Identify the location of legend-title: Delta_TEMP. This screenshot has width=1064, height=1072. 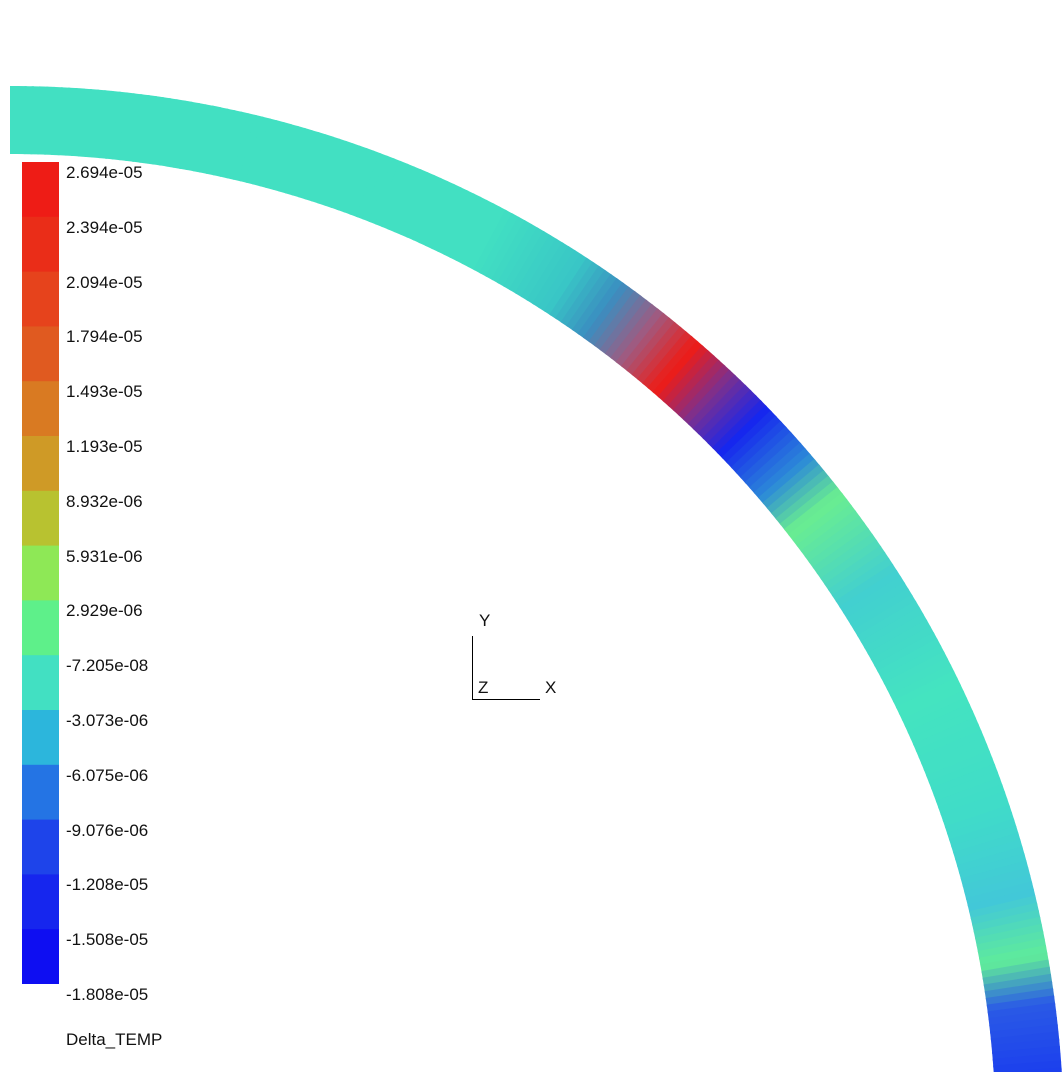
(114, 1039).